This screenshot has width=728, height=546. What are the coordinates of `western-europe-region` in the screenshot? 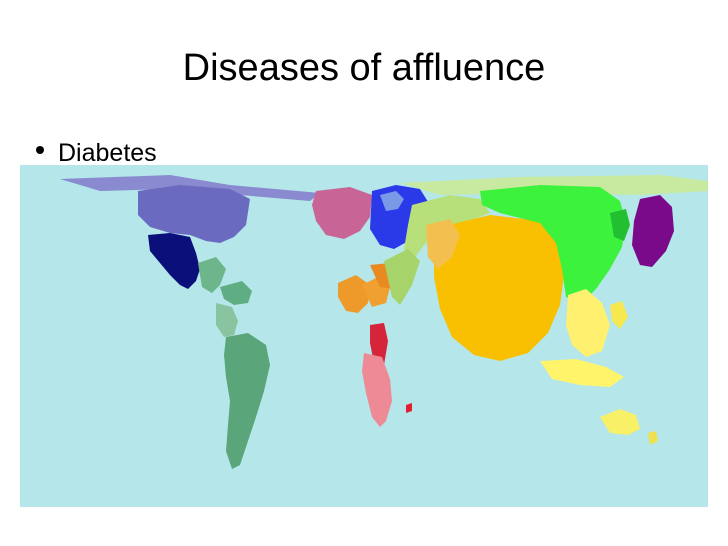 It's located at (342, 213).